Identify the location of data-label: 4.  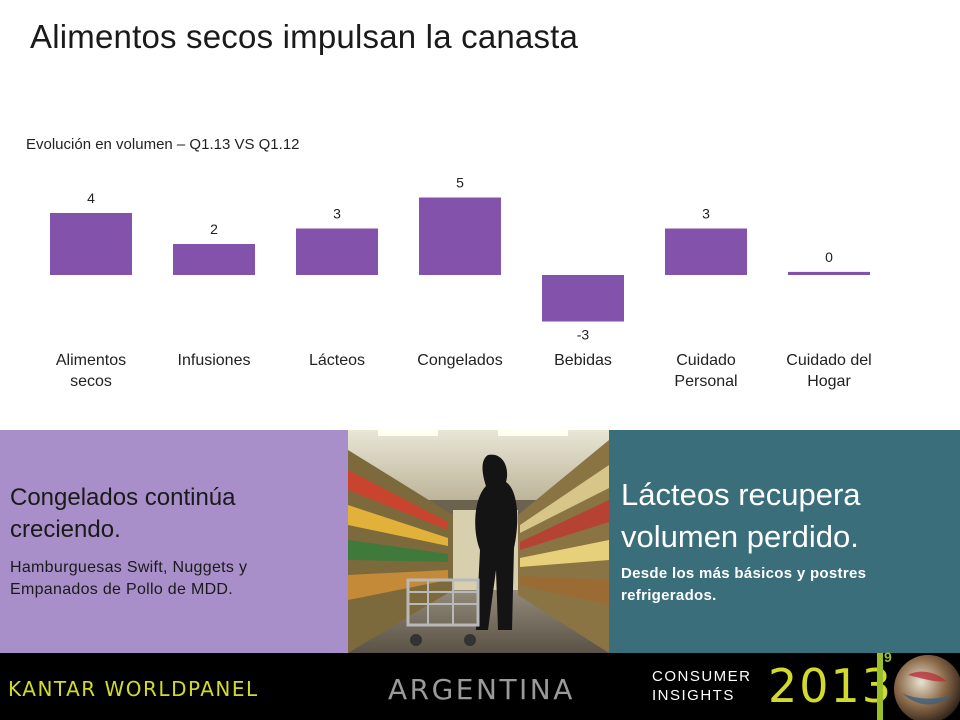
(91, 198).